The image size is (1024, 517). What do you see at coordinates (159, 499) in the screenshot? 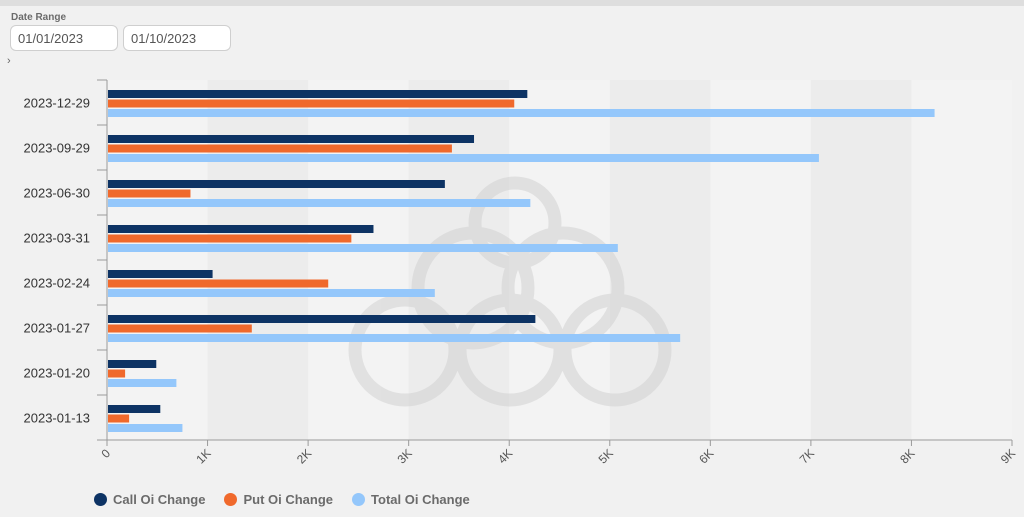
I see `legend-label: Call Oi Change` at bounding box center [159, 499].